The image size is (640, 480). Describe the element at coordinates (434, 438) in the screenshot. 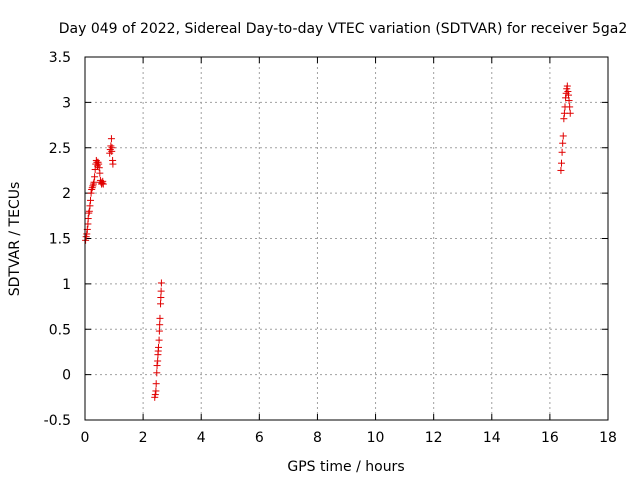

I see `x-tick-label: 12` at that location.